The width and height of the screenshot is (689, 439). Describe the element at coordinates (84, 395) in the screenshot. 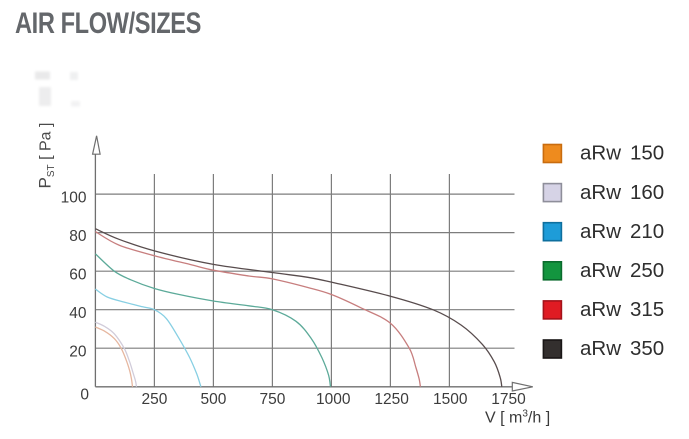

I see `svg-text: 0` at that location.